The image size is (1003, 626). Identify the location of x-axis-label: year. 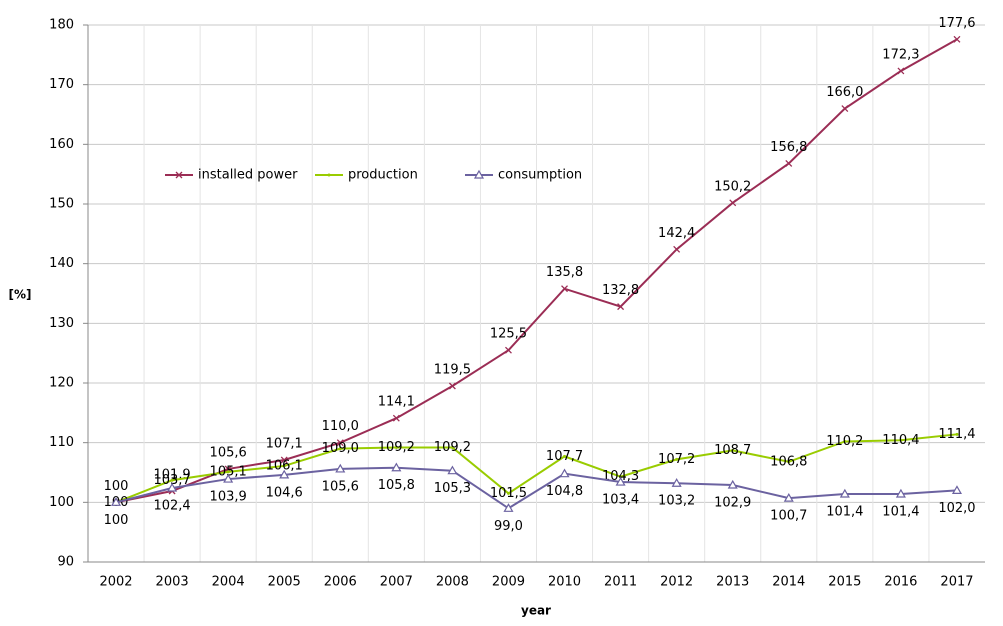
(536, 611).